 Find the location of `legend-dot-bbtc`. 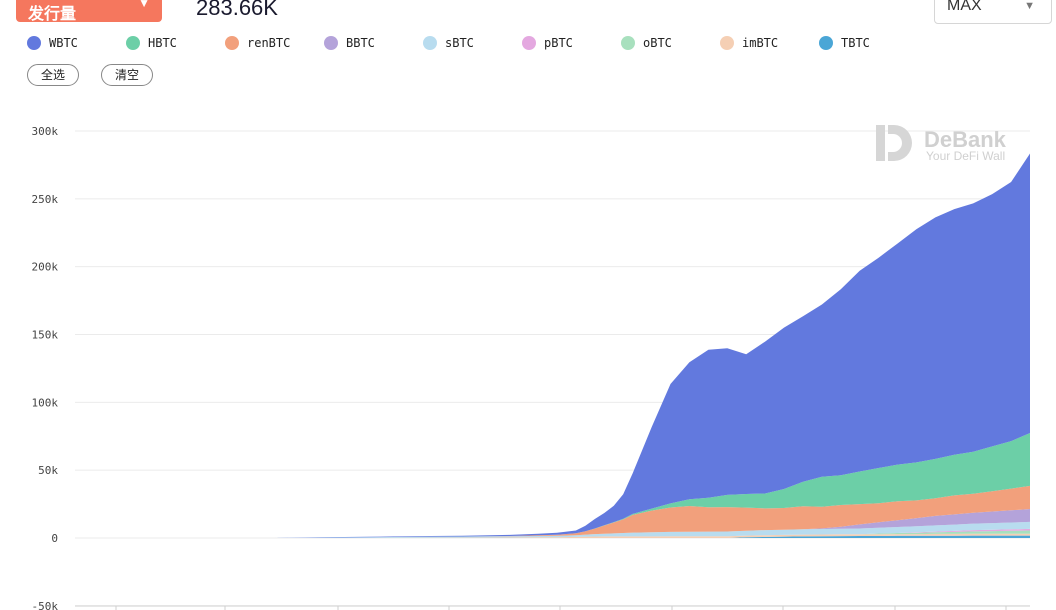

legend-dot-bbtc is located at coordinates (331, 43).